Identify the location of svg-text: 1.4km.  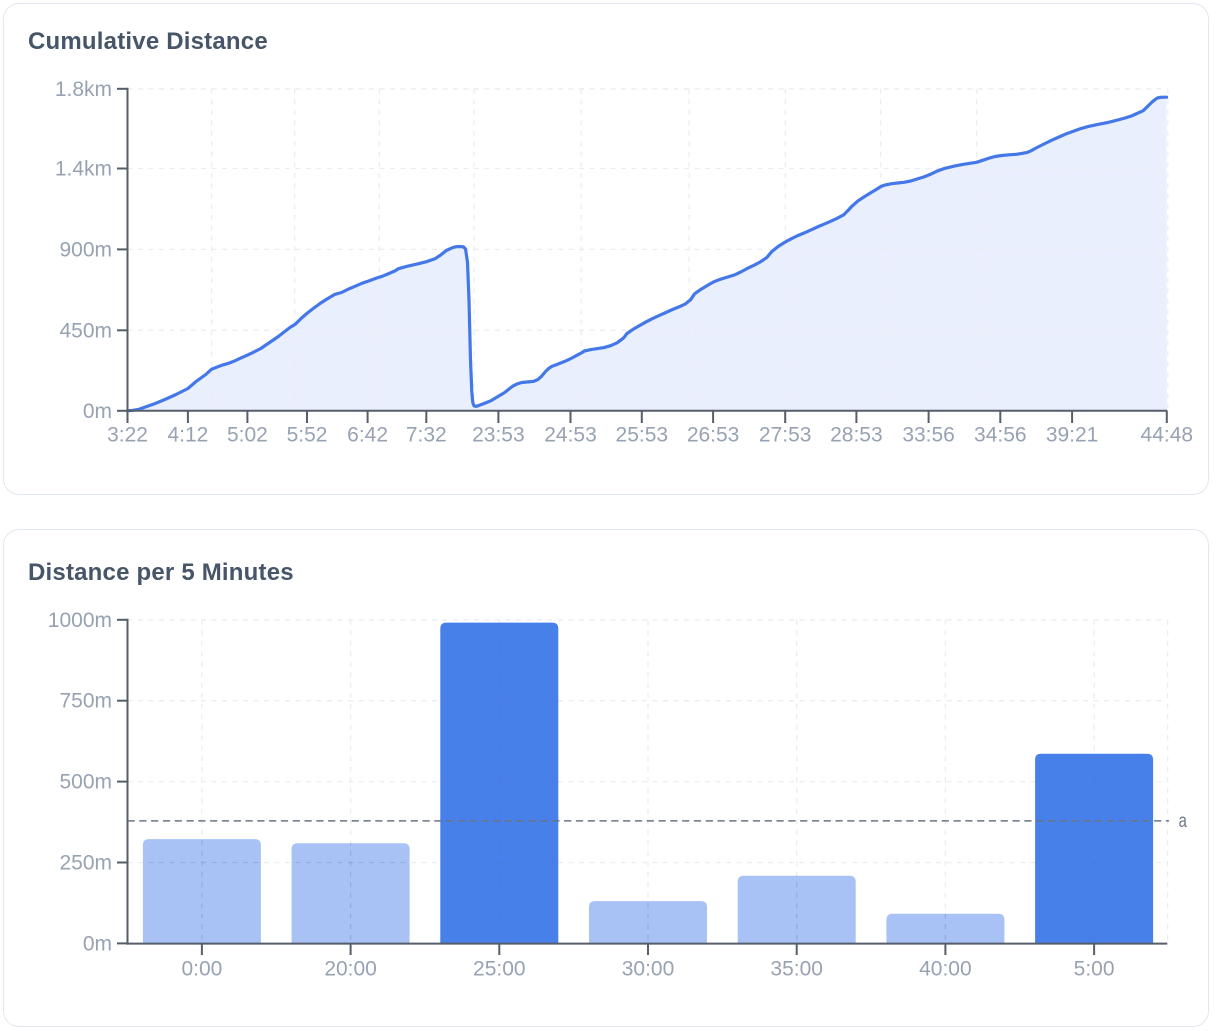
(83, 169).